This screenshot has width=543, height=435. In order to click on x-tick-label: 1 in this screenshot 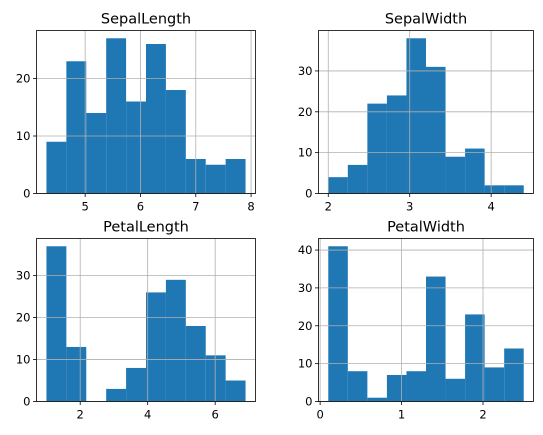, I will do `click(401, 415)`.